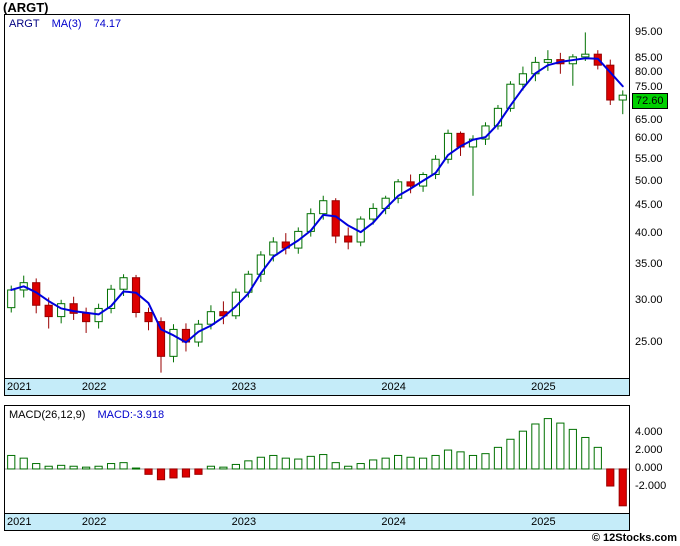 Image resolution: width=680 pixels, height=546 pixels. Describe the element at coordinates (649, 31) in the screenshot. I see `price-axis-label: 95.00` at that location.